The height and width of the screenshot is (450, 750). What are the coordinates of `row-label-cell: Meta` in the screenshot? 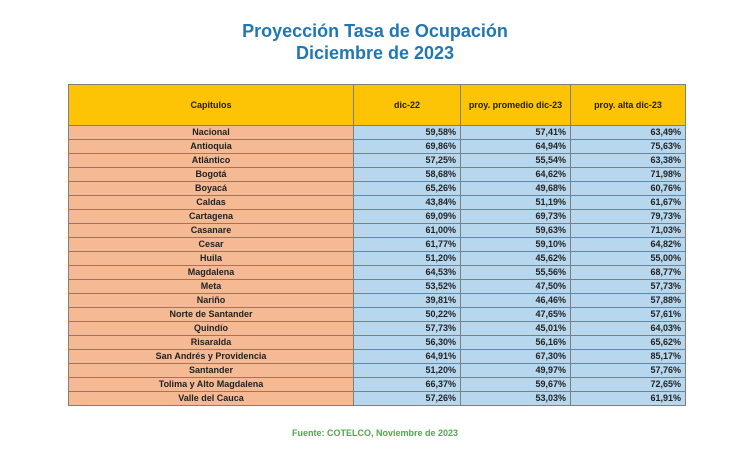 It's located at (211, 286).